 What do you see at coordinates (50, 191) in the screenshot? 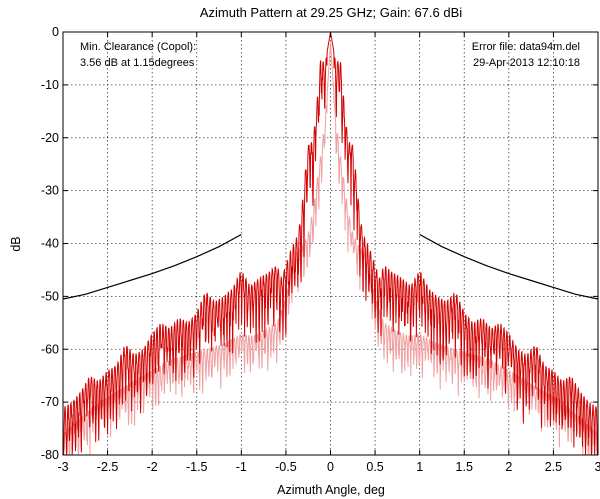
I see `y-tick-label: -30` at bounding box center [50, 191].